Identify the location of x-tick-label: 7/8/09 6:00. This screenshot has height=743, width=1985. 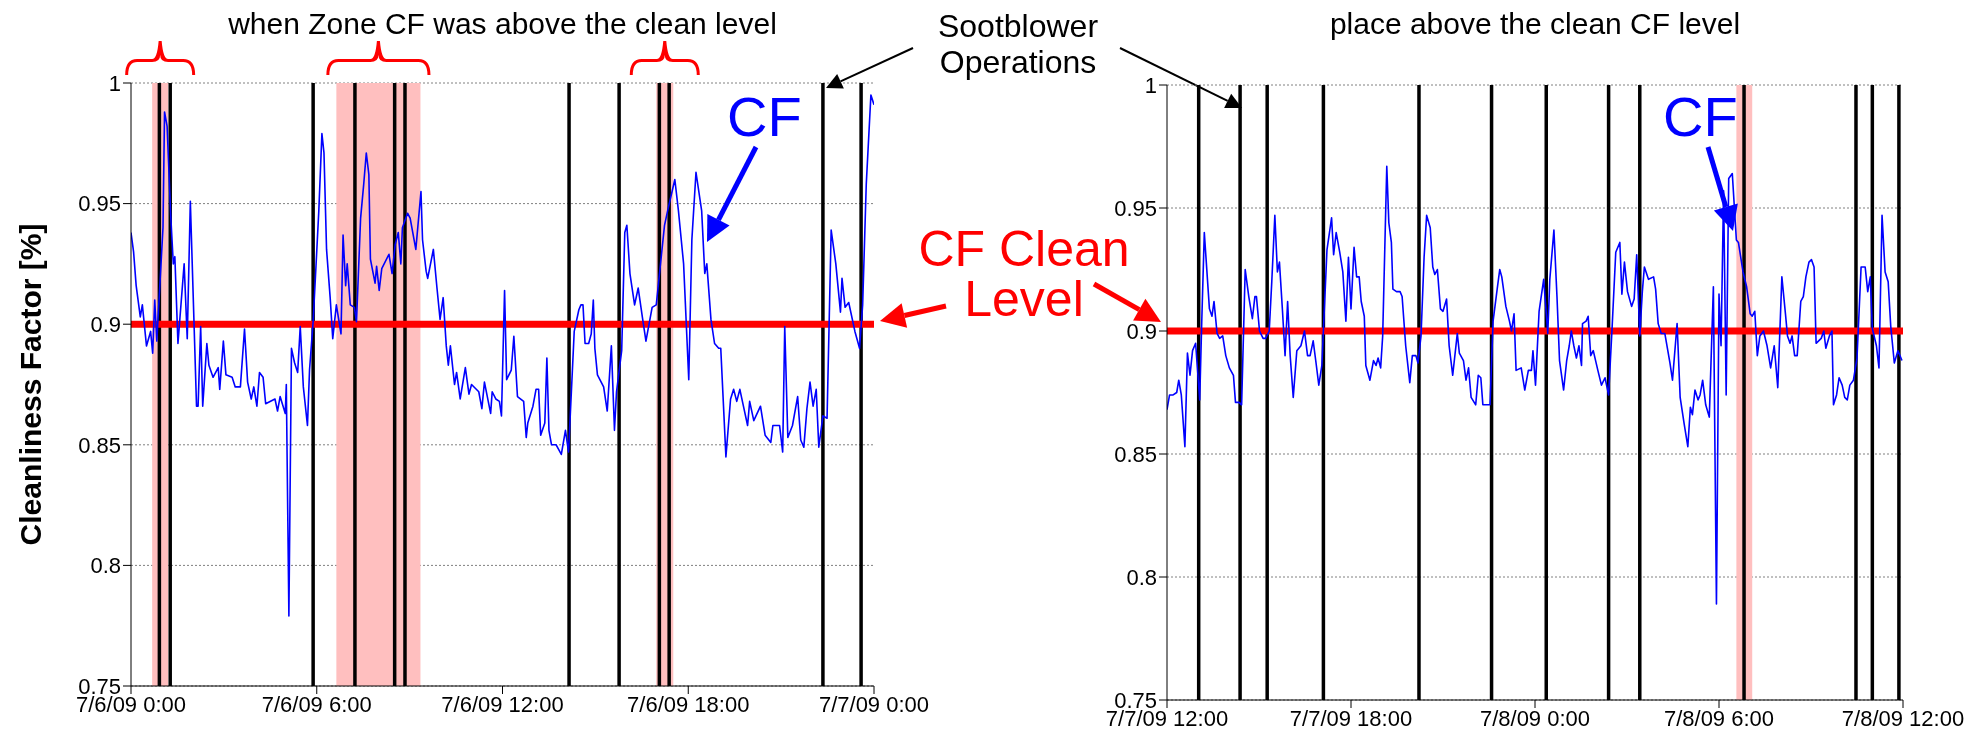
(1719, 718).